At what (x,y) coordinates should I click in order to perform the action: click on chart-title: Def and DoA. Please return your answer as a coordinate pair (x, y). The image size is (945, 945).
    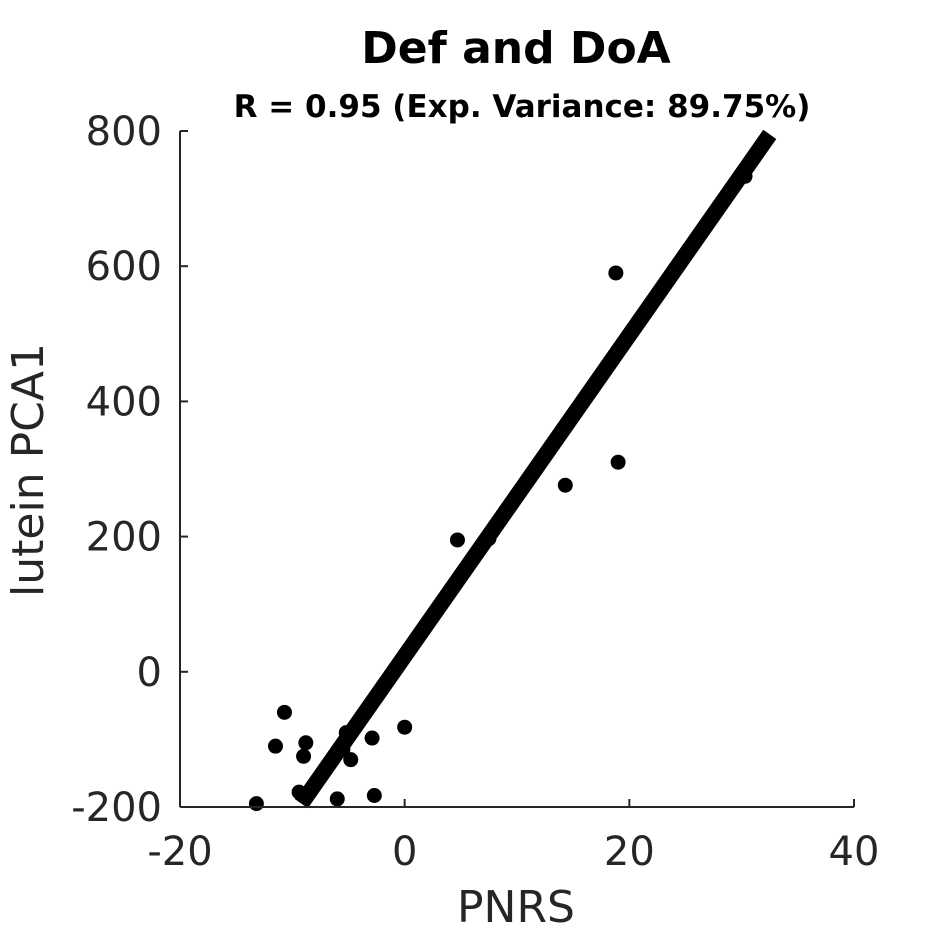
    Looking at the image, I should click on (515, 48).